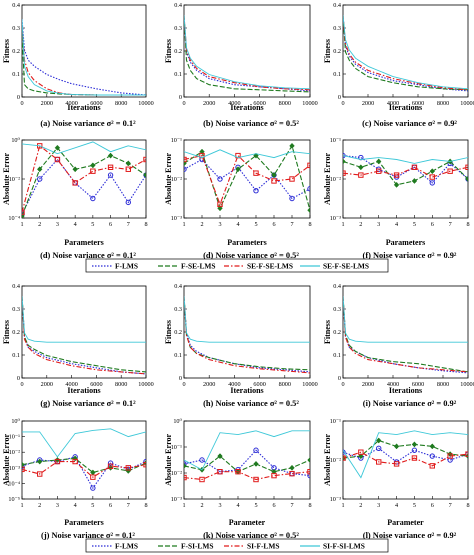 The image size is (474, 555). I want to click on y-tick-label: 10⁻⁵, so click(14, 499).